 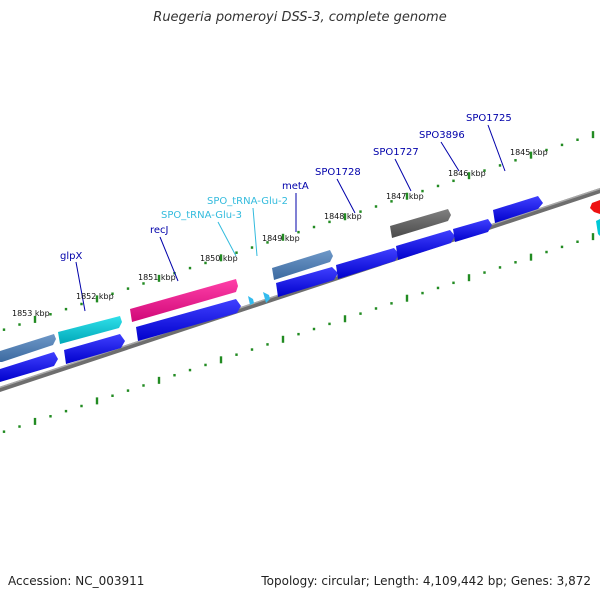 I want to click on gene-label-glpX: glpX, so click(x=71, y=256).